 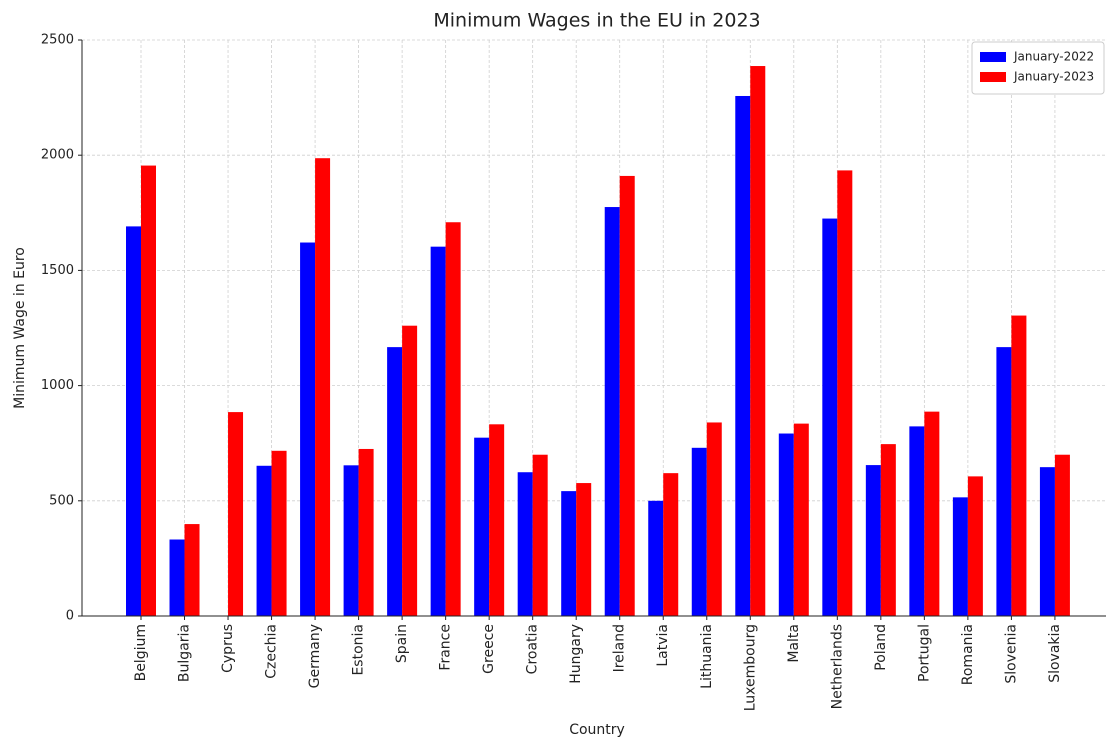 What do you see at coordinates (924, 653) in the screenshot?
I see `x-tick-label: Portugal` at bounding box center [924, 653].